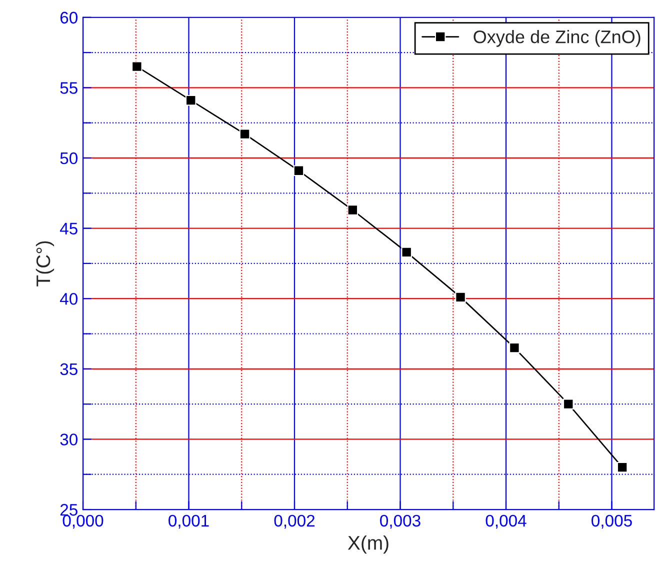 Image resolution: width=664 pixels, height=579 pixels. What do you see at coordinates (69, 88) in the screenshot?
I see `y-tick-label: 55` at bounding box center [69, 88].